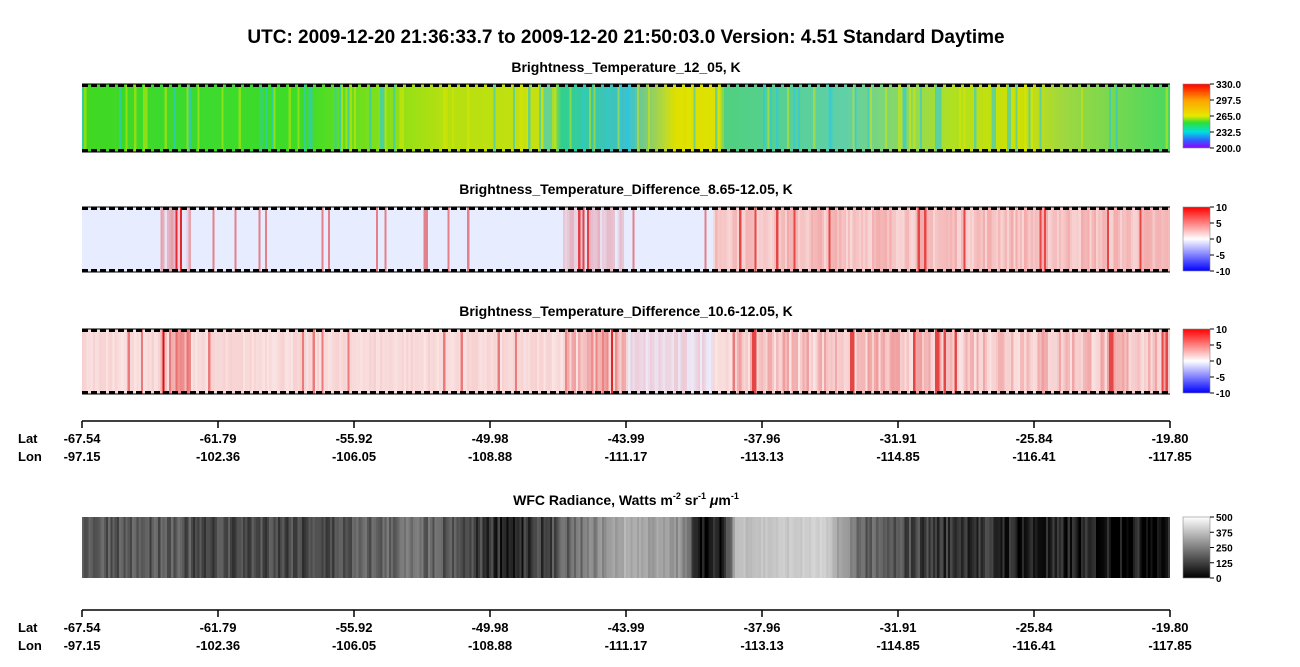  Describe the element at coordinates (1228, 85) in the screenshot. I see `colorbar-label: 330.0` at that location.